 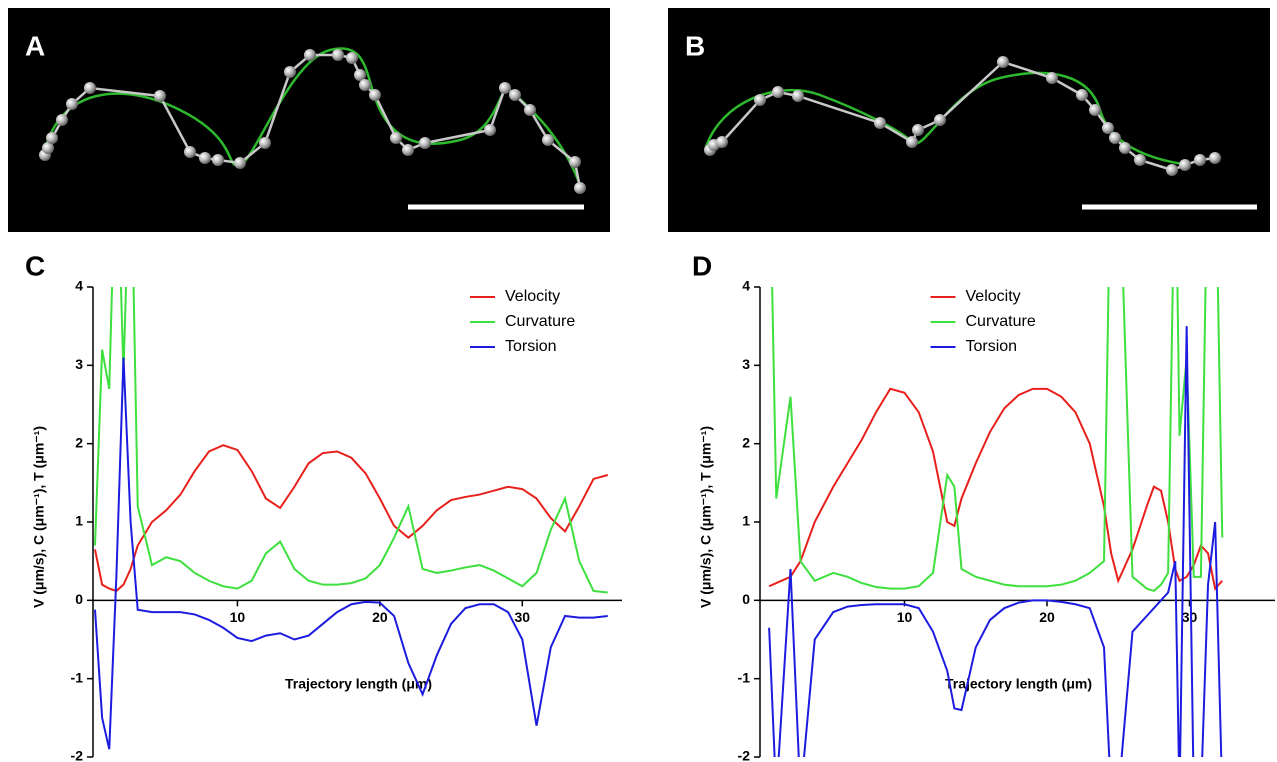 I want to click on panel-a: A, so click(x=309, y=120).